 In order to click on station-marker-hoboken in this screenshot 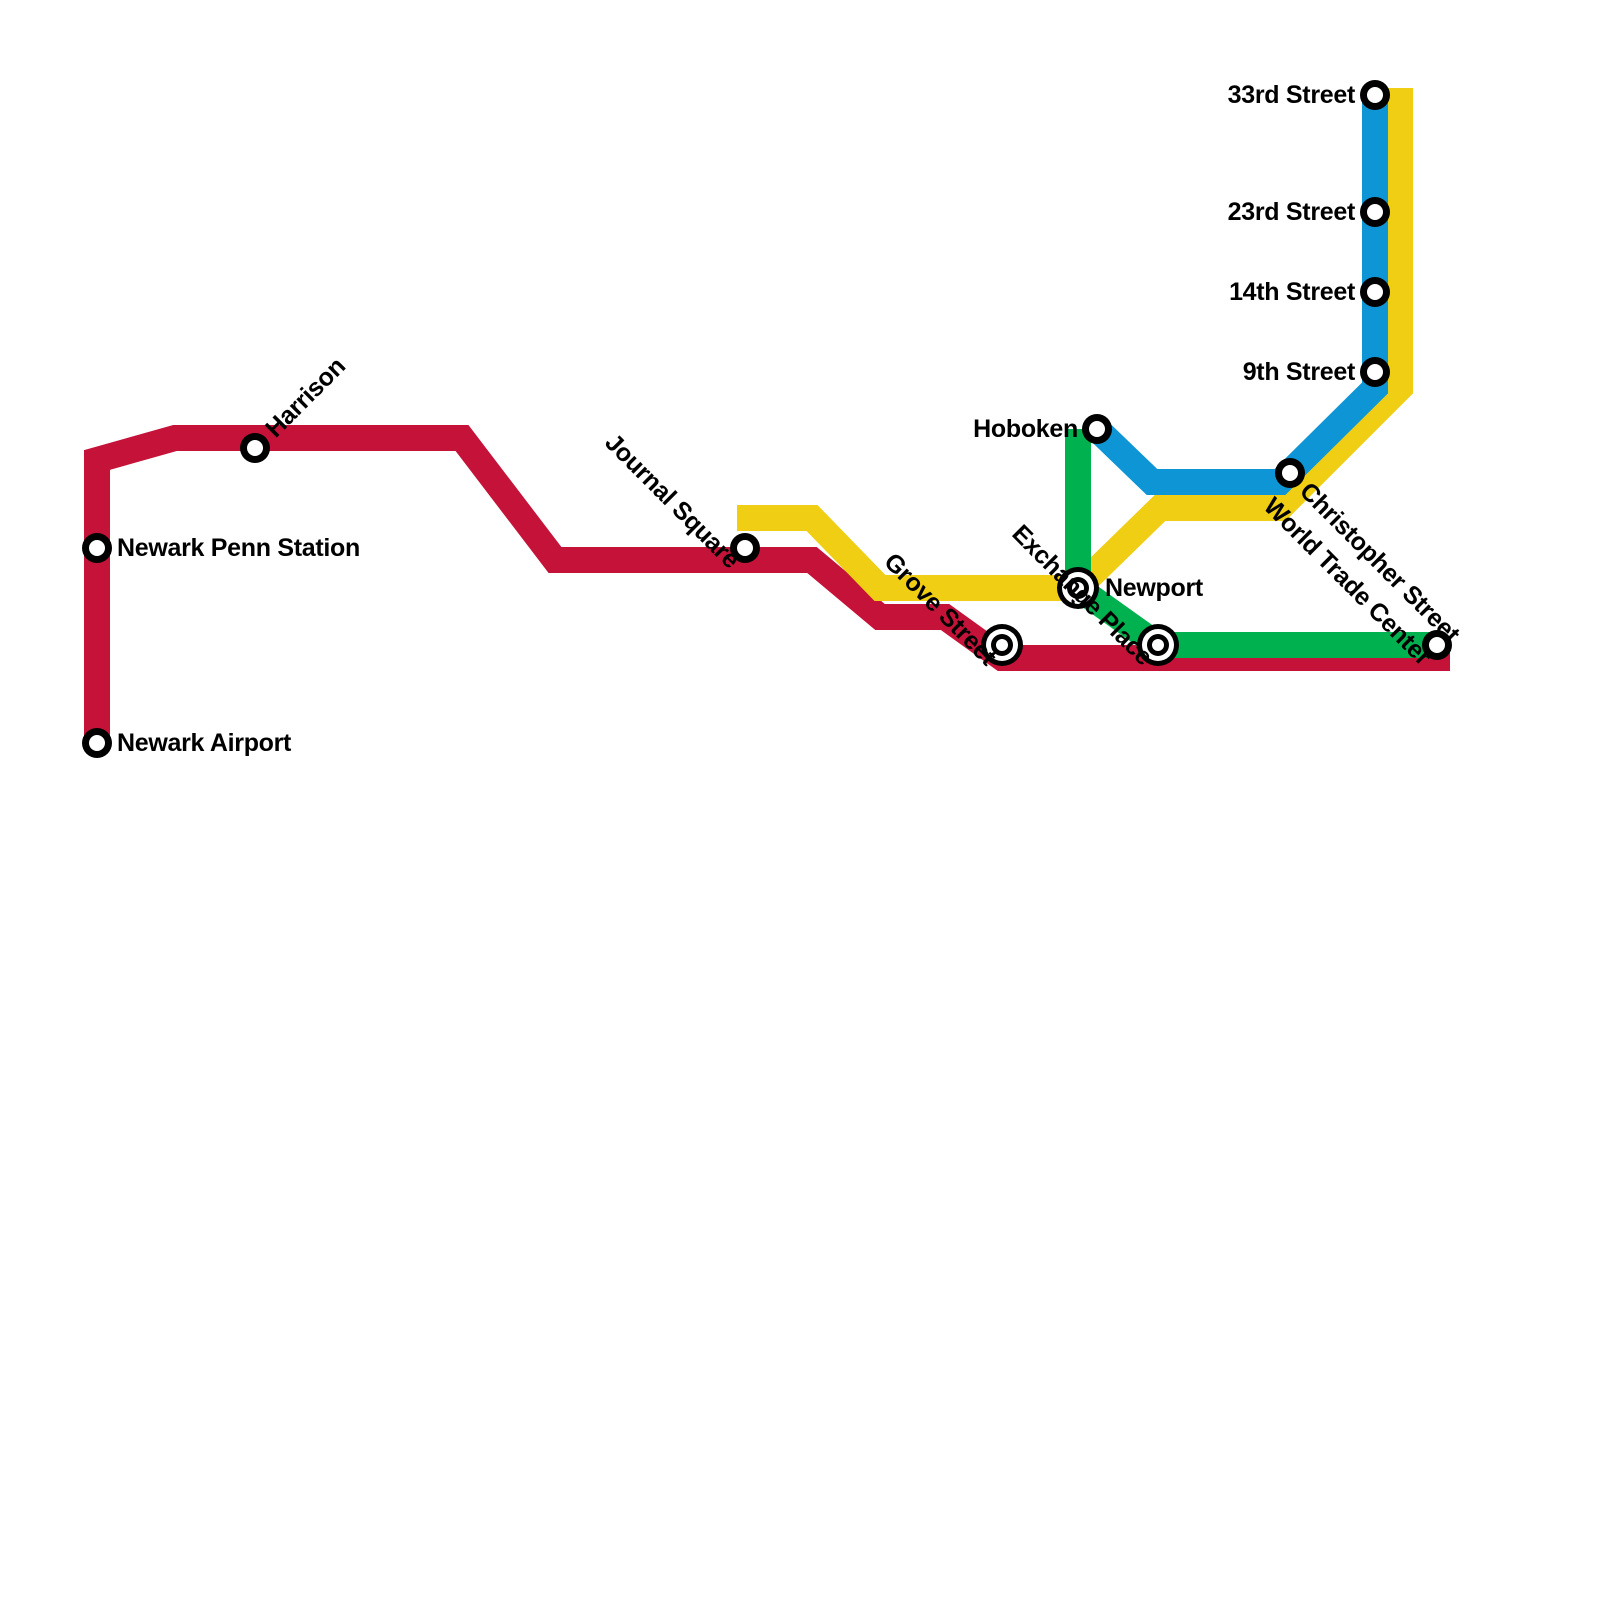, I will do `click(1097, 429)`.